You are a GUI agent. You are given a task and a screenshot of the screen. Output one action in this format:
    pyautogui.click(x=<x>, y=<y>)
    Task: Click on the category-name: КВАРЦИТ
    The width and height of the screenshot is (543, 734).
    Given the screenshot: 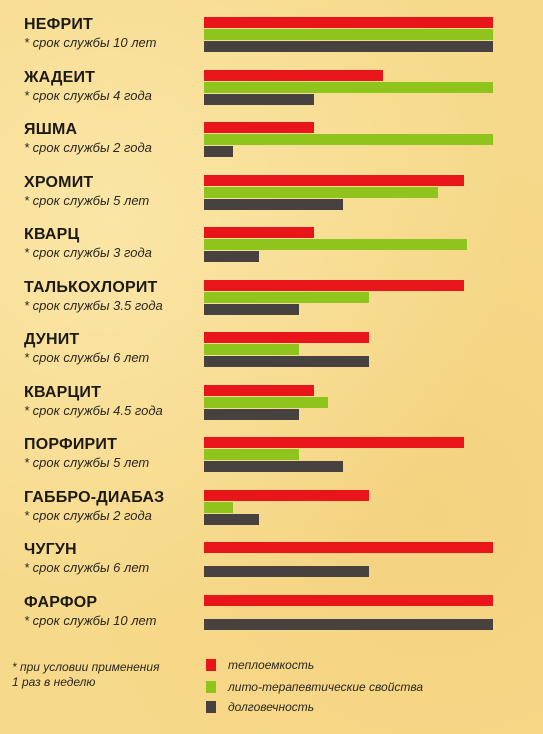 What is the action you would take?
    pyautogui.click(x=63, y=392)
    